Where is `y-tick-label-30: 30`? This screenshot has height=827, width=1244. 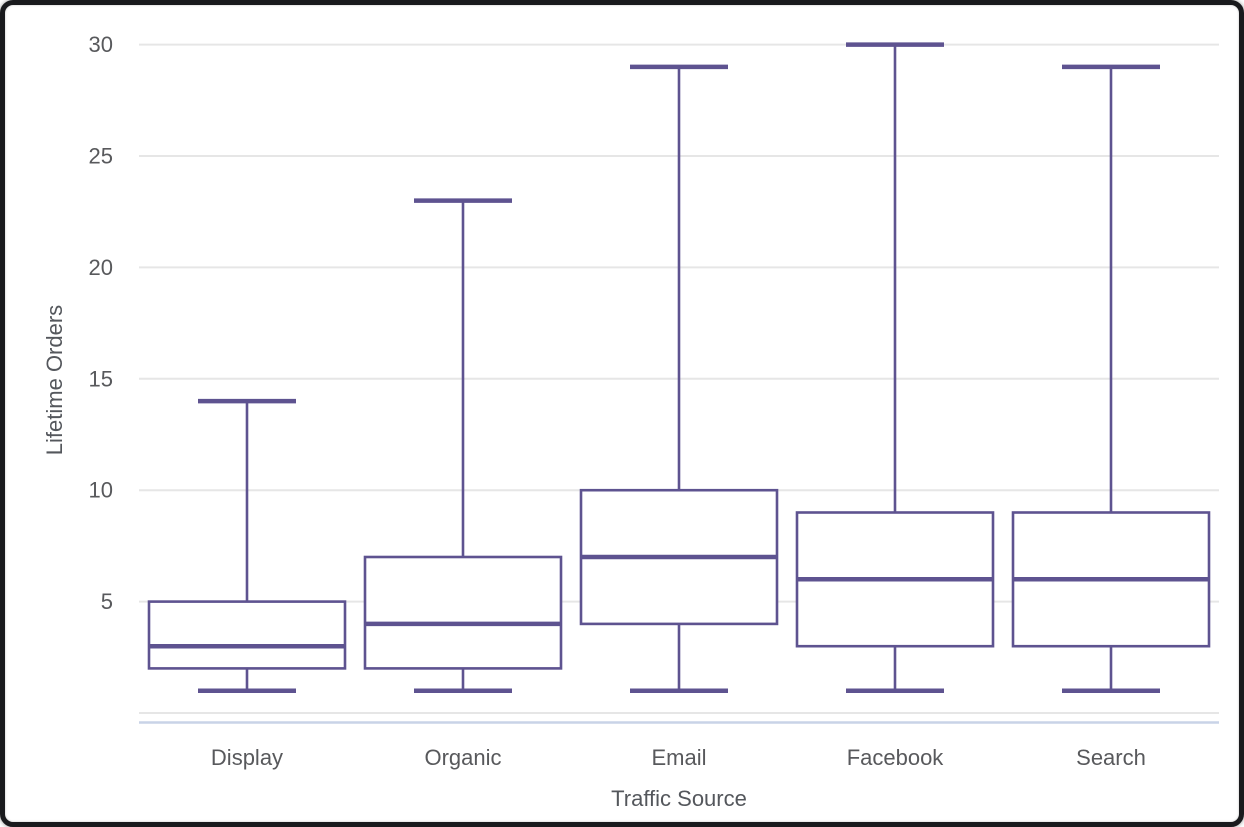 y-tick-label-30: 30 is located at coordinates (101, 44).